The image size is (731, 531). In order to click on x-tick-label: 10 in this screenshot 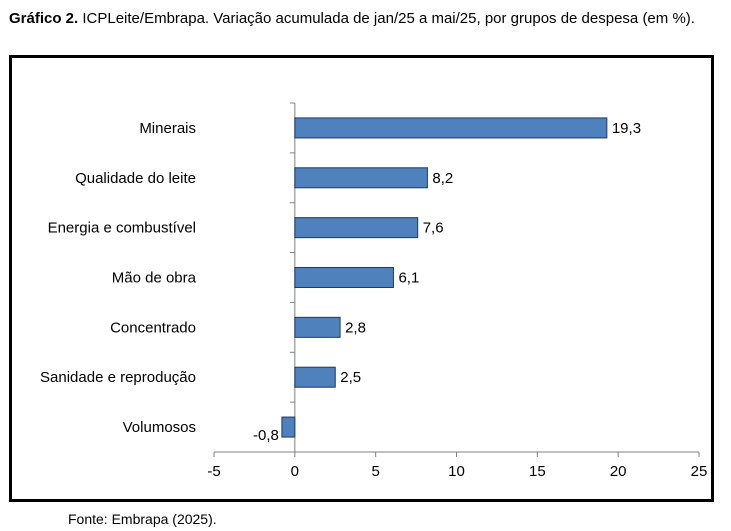, I will do `click(456, 471)`.